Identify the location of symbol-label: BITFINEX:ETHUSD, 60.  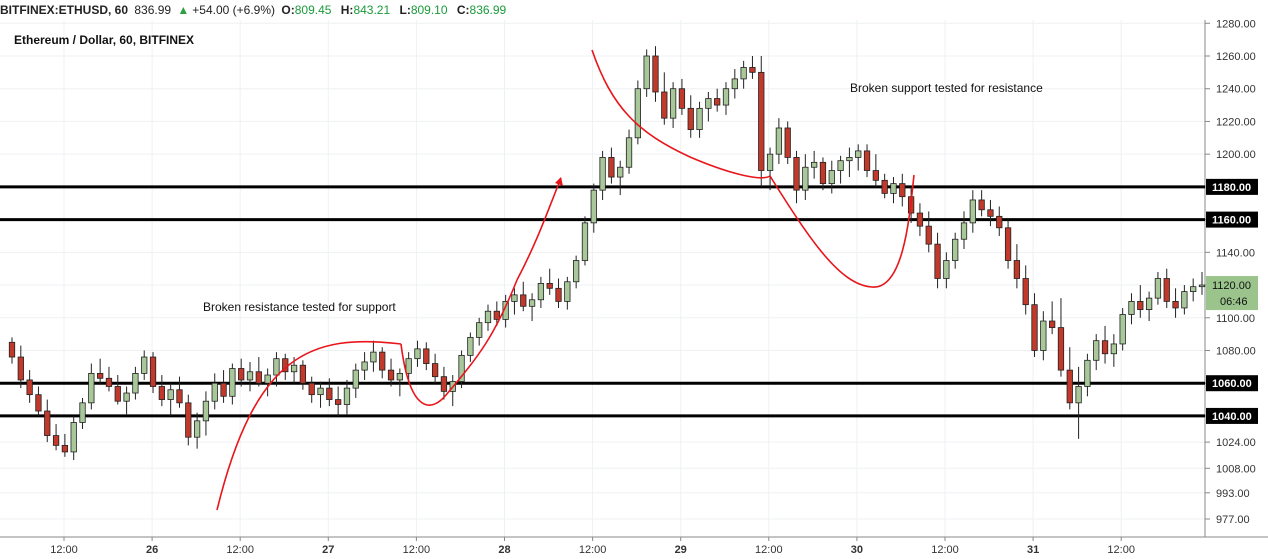
(64, 10).